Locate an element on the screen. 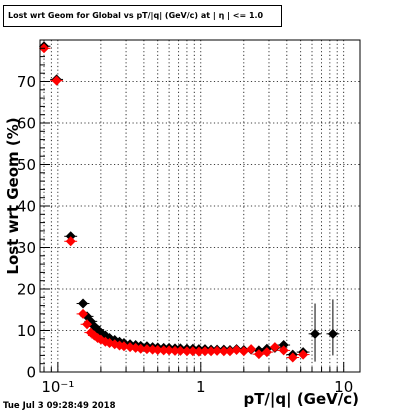  datestamp: Tue Jul 3 09:28:49 2018 is located at coordinates (59, 406).